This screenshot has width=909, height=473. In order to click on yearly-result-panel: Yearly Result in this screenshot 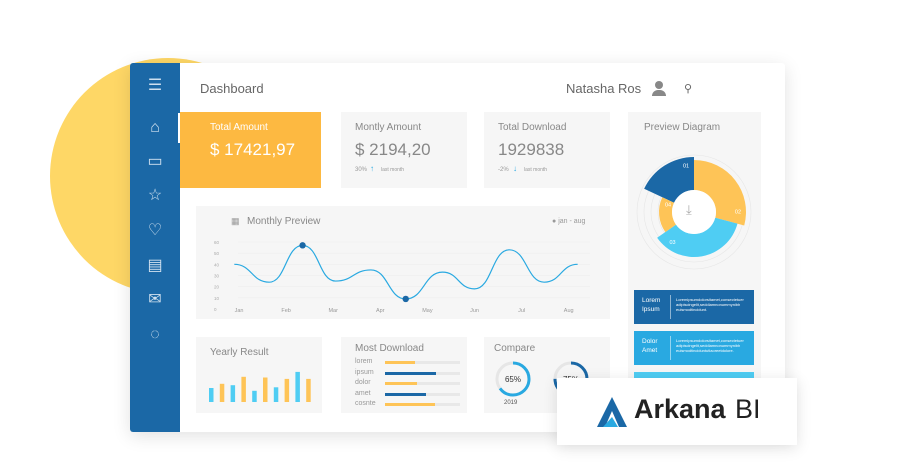, I will do `click(259, 375)`.